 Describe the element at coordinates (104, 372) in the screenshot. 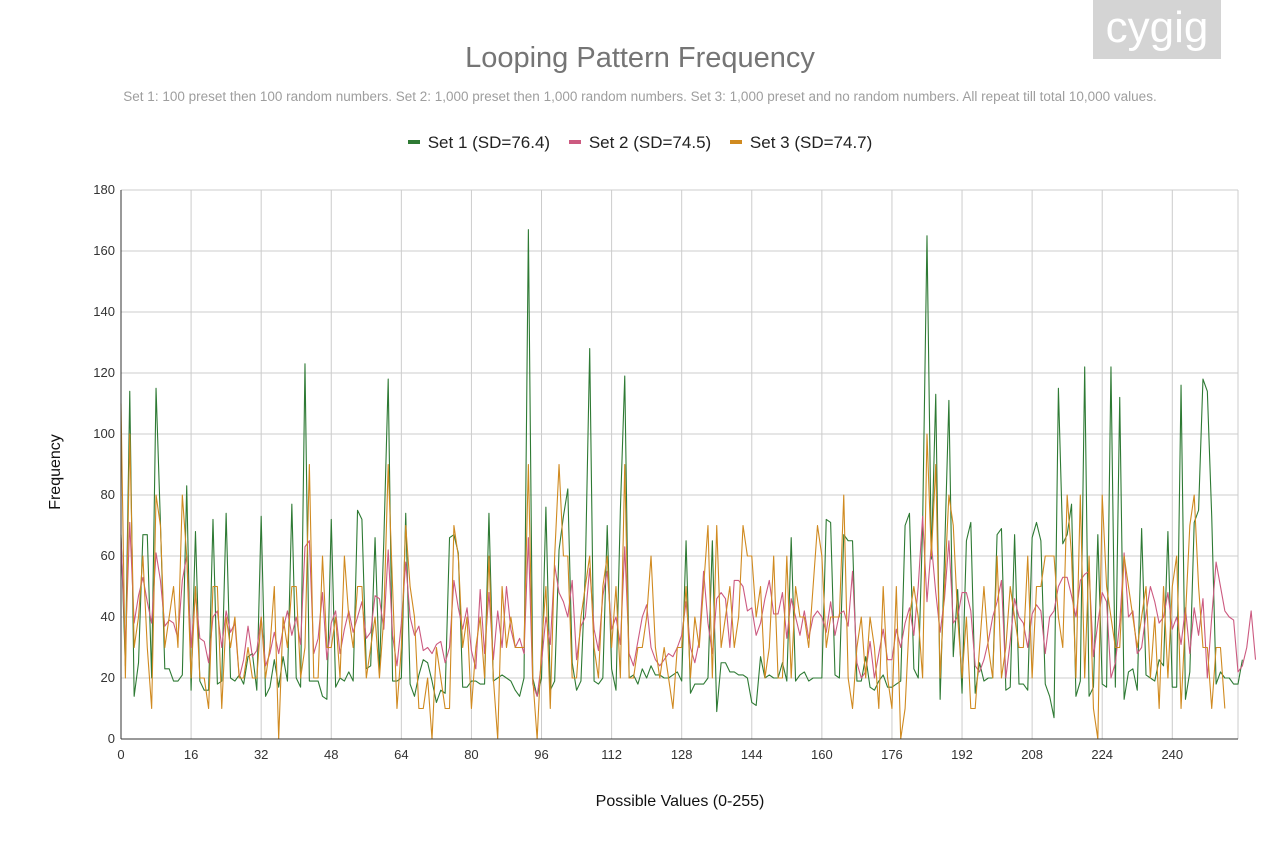

I see `y-tick-label: 120` at that location.